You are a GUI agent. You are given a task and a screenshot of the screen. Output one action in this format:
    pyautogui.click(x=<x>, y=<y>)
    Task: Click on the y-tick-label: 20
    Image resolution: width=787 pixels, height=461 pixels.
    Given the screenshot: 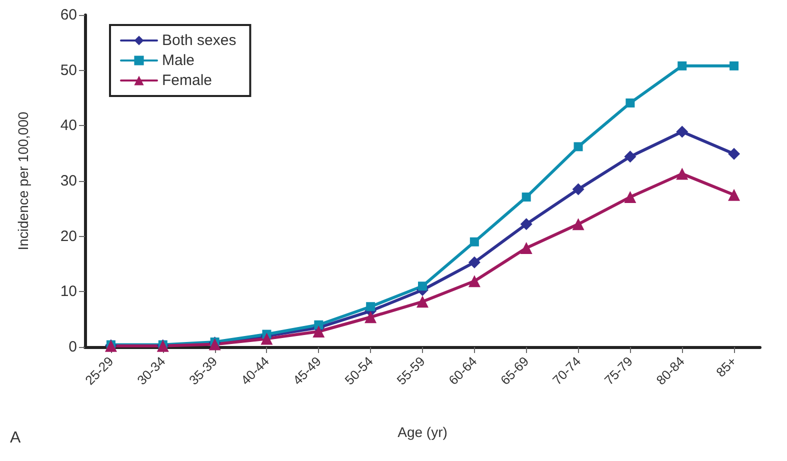 What is the action you would take?
    pyautogui.click(x=68, y=236)
    